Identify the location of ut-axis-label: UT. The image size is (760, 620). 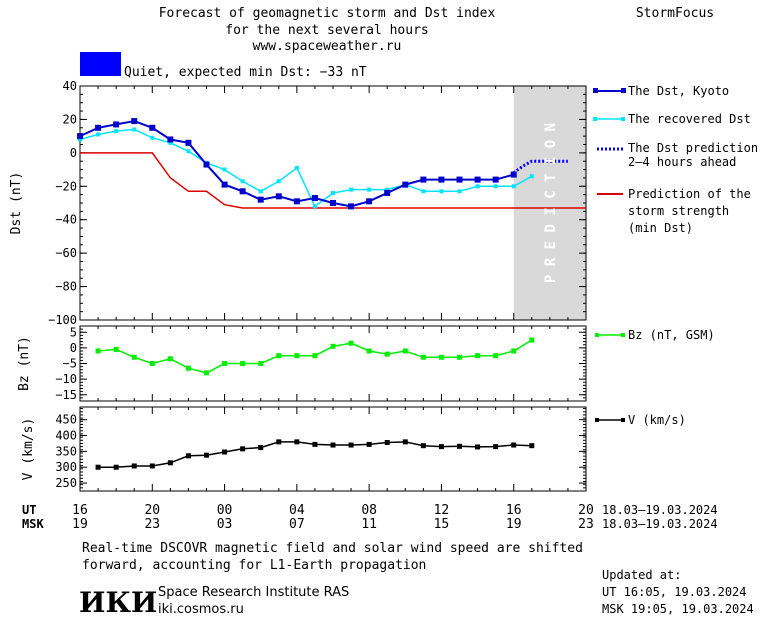
(29, 510).